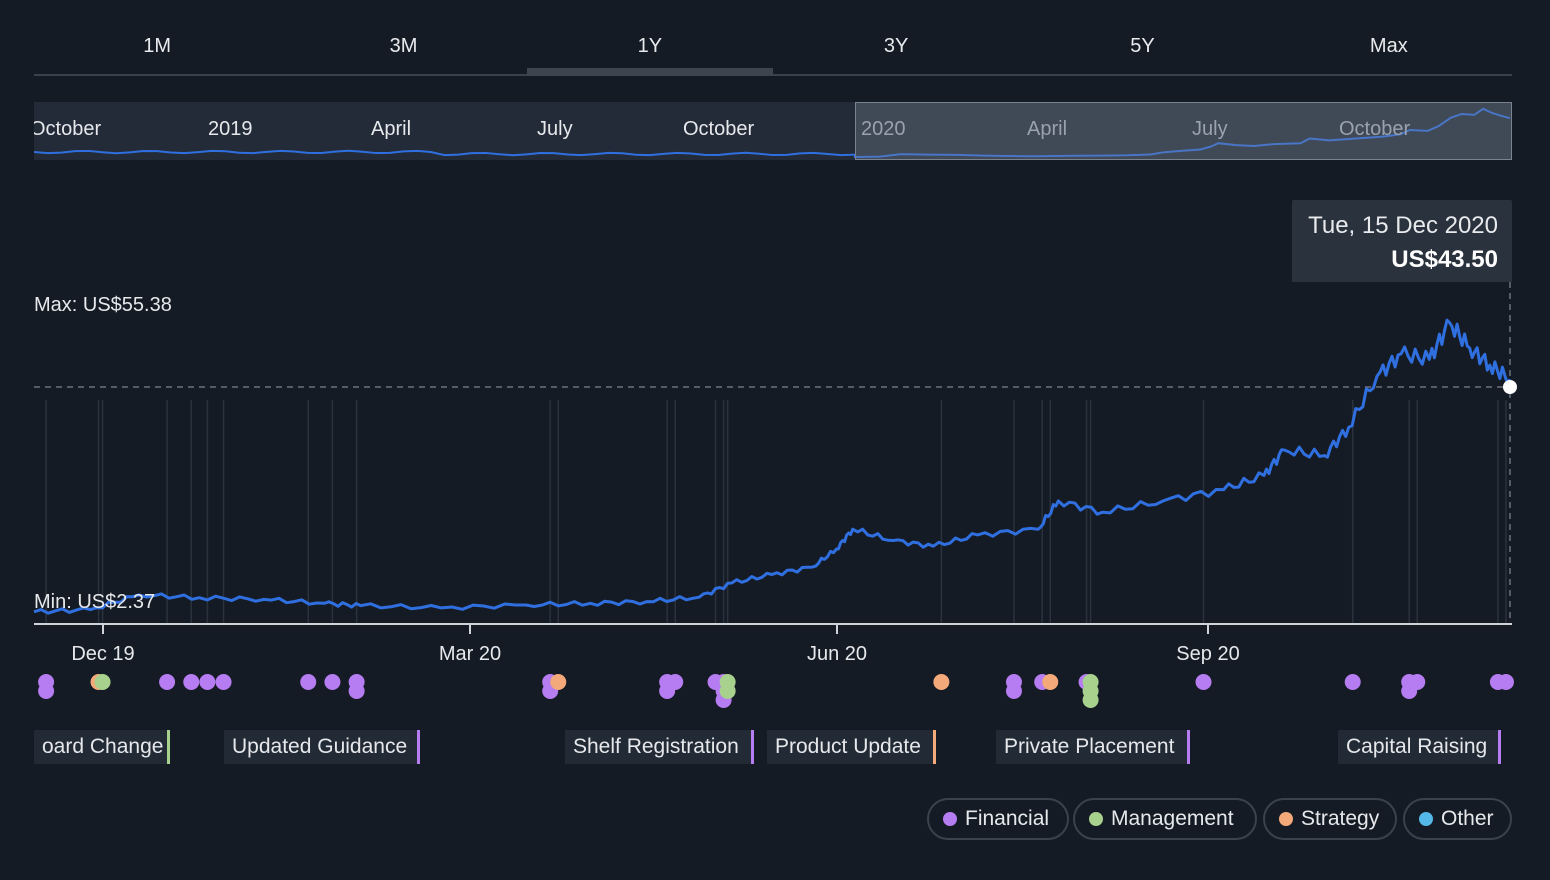  I want to click on legend-label: Management, so click(1172, 818).